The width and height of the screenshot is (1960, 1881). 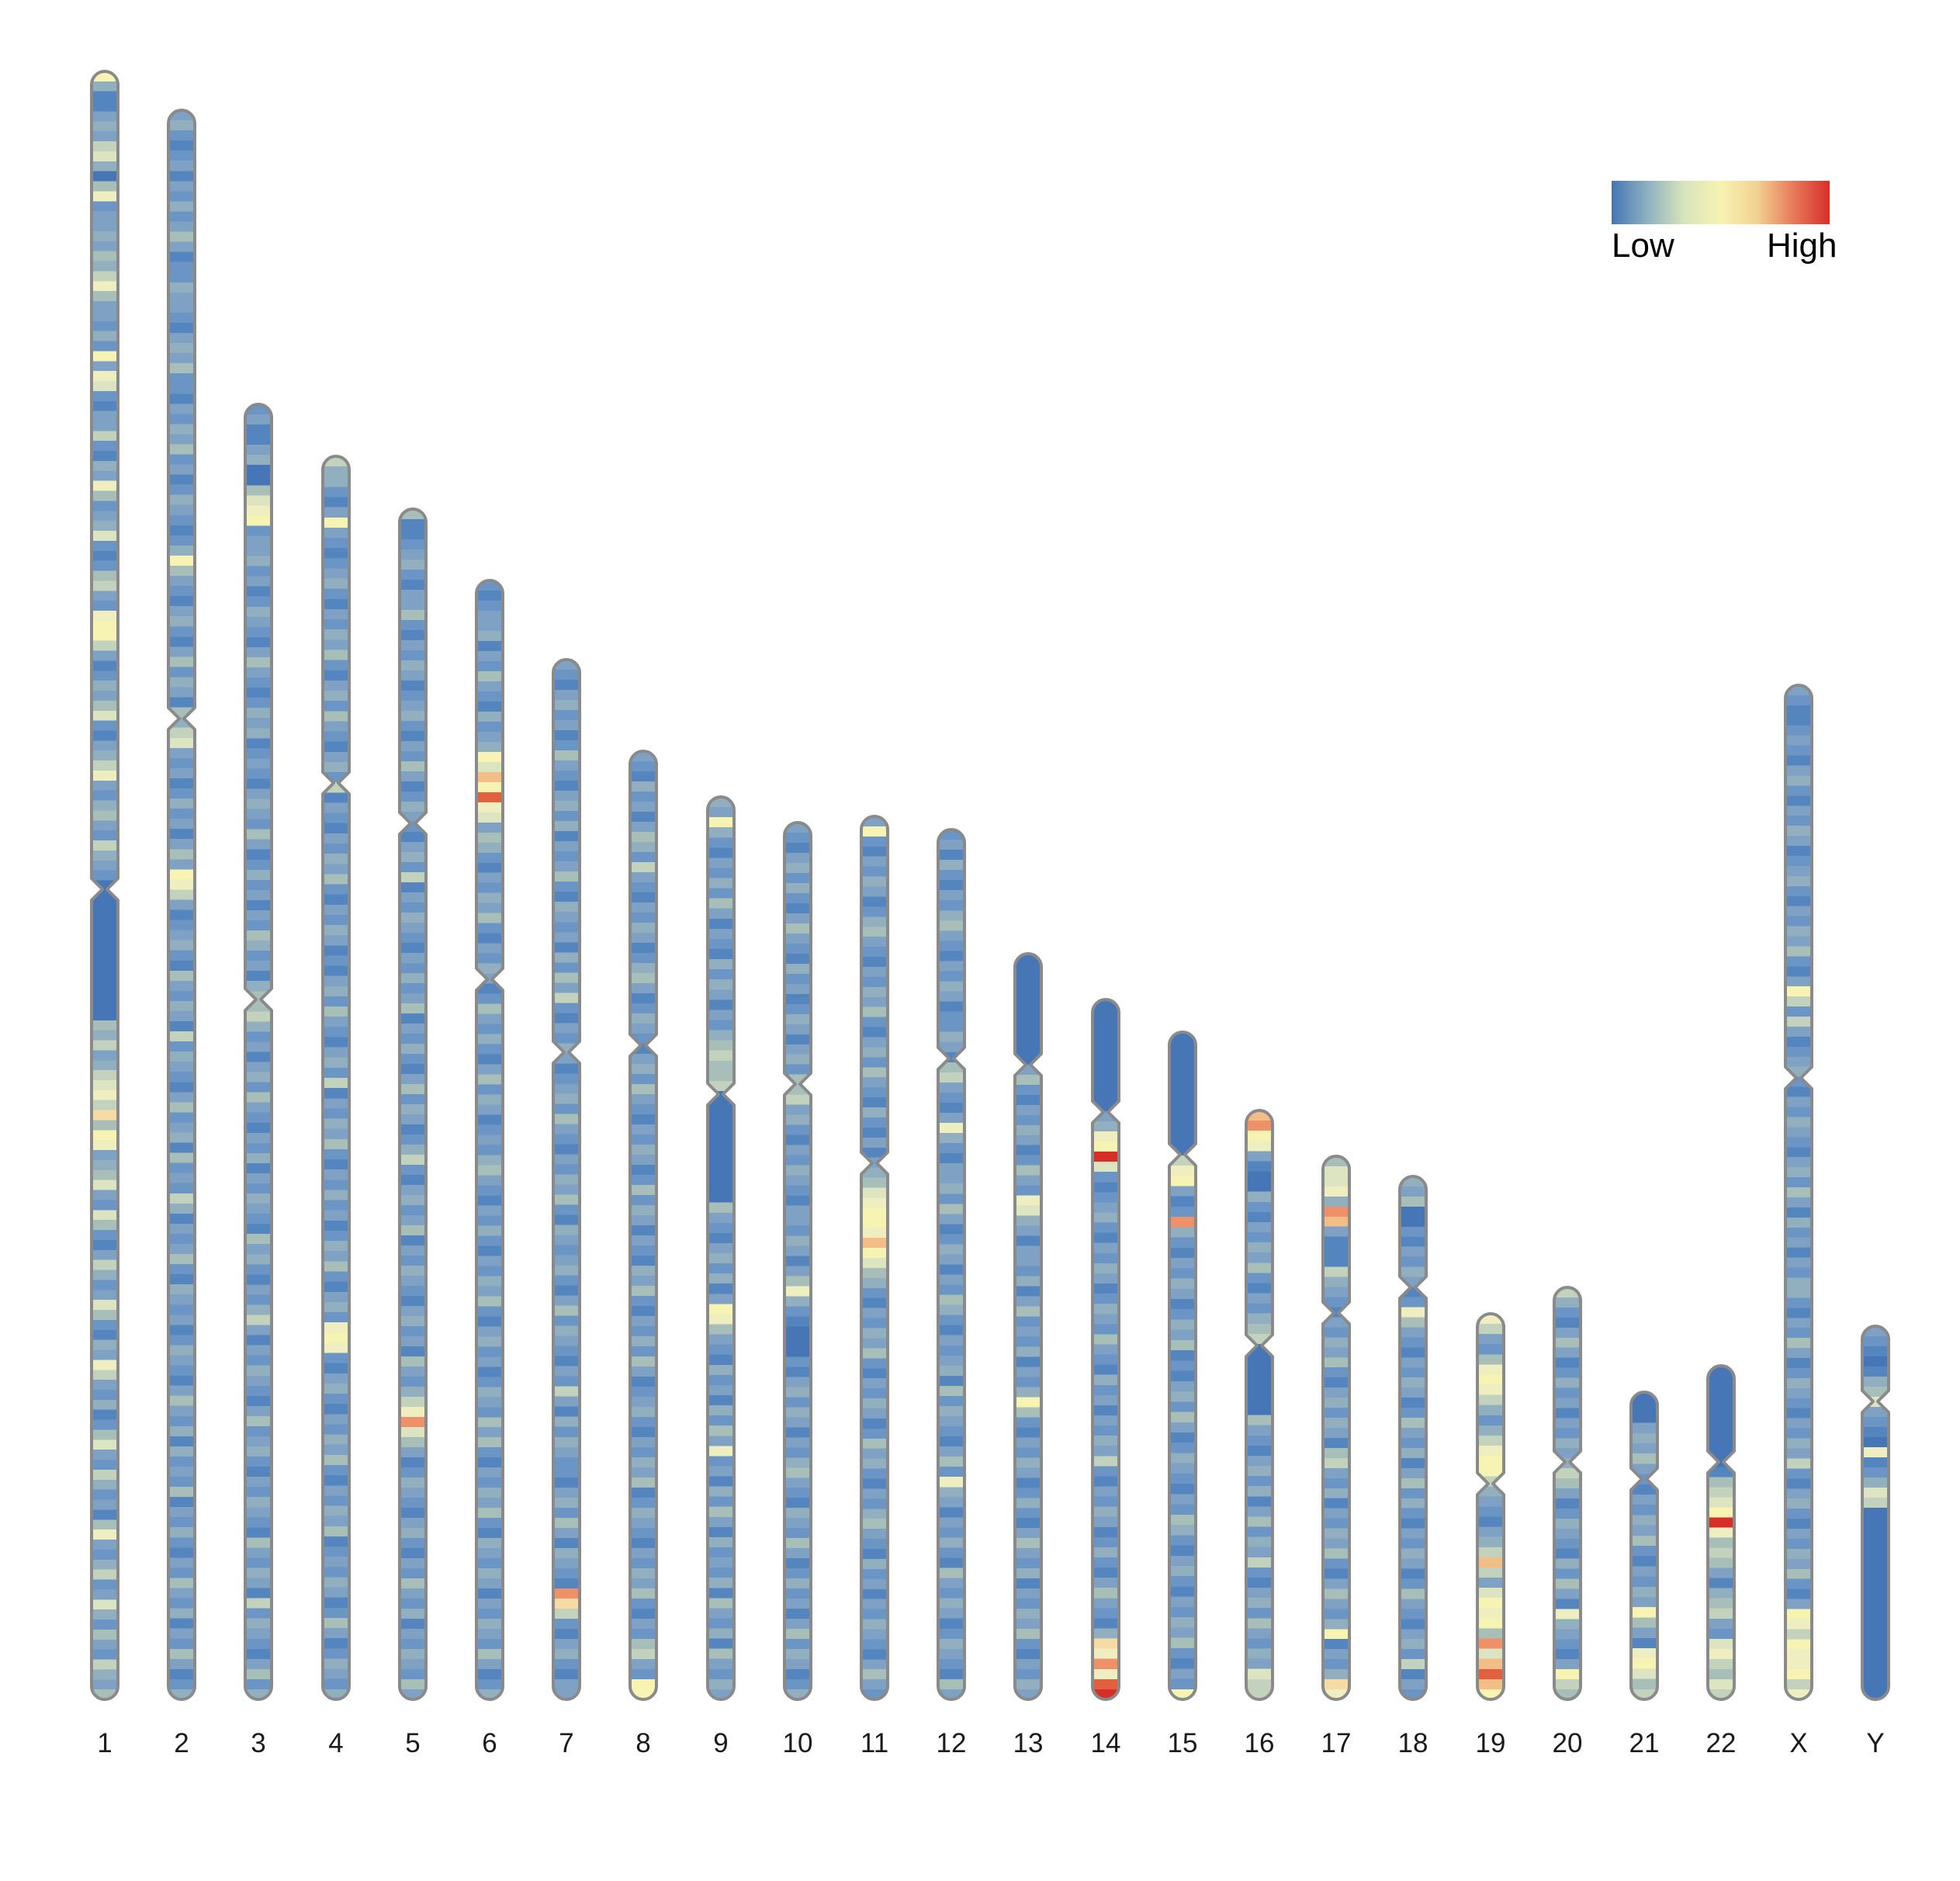 I want to click on chromosome-6-bands, so click(x=489, y=1139).